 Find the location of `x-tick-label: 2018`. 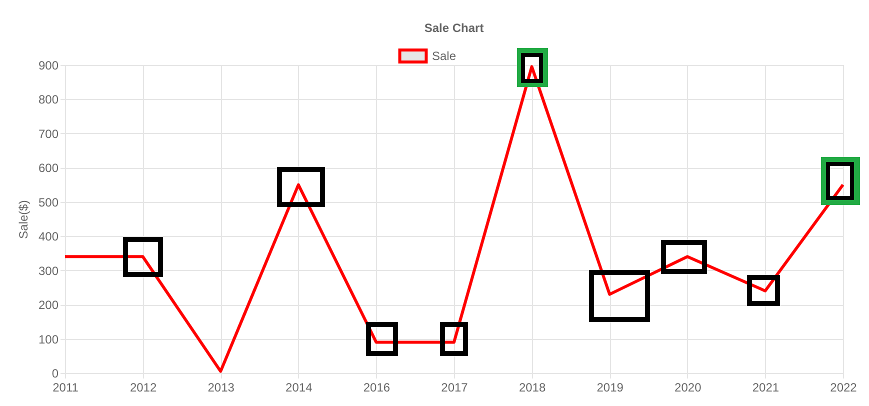

x-tick-label: 2018 is located at coordinates (532, 387).